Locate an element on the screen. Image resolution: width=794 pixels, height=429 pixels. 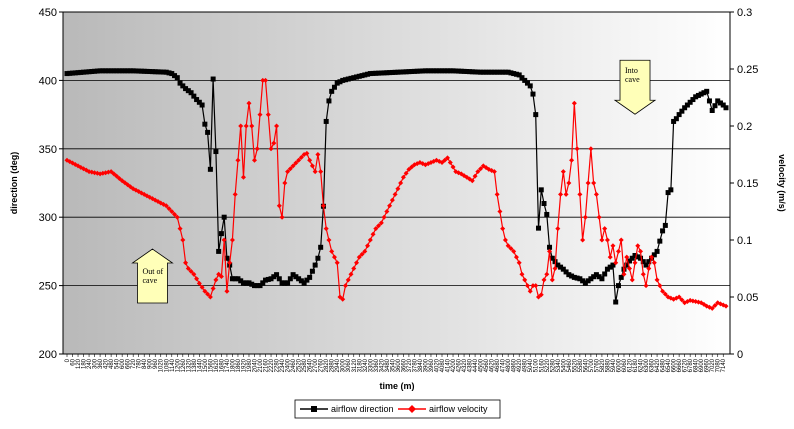
x-tick-label: 4740 is located at coordinates (504, 365).